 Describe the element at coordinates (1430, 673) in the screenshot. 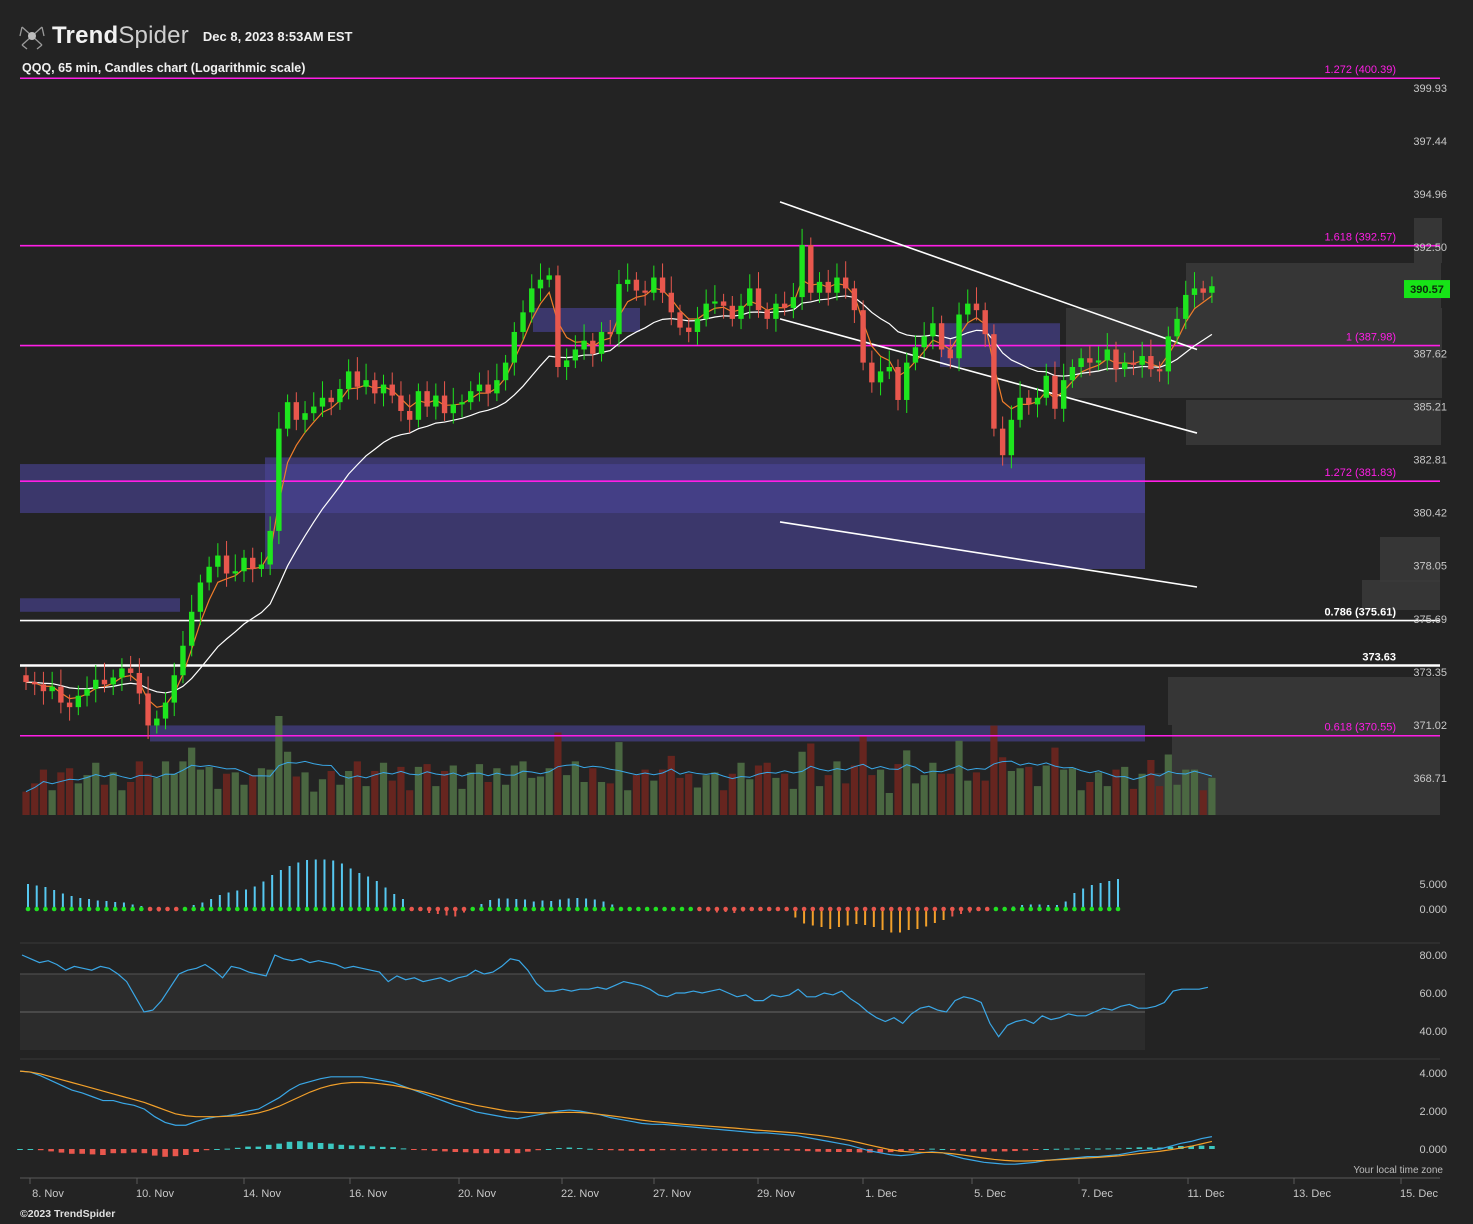

I see `price-axis-tick: 373.35` at that location.